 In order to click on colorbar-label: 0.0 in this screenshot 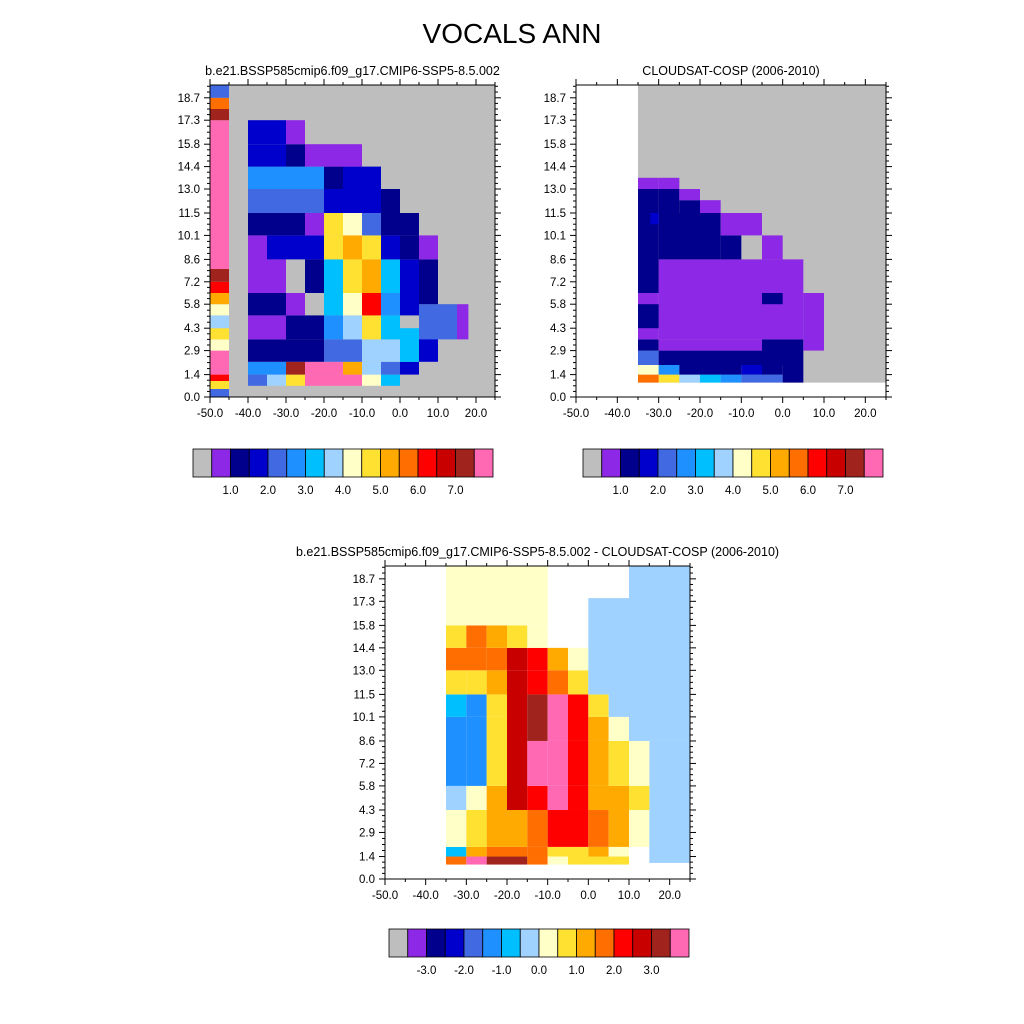, I will do `click(539, 971)`.